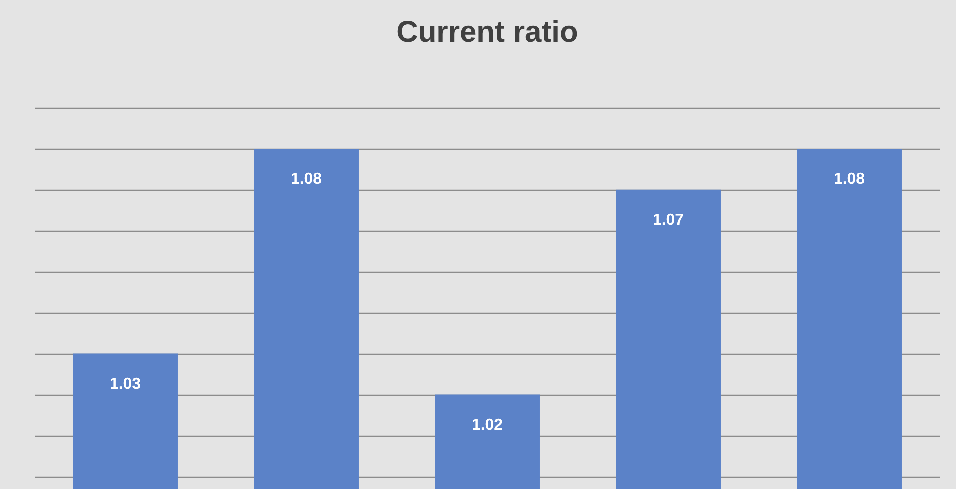 The height and width of the screenshot is (489, 956). What do you see at coordinates (488, 425) in the screenshot?
I see `data-label: 1.02` at bounding box center [488, 425].